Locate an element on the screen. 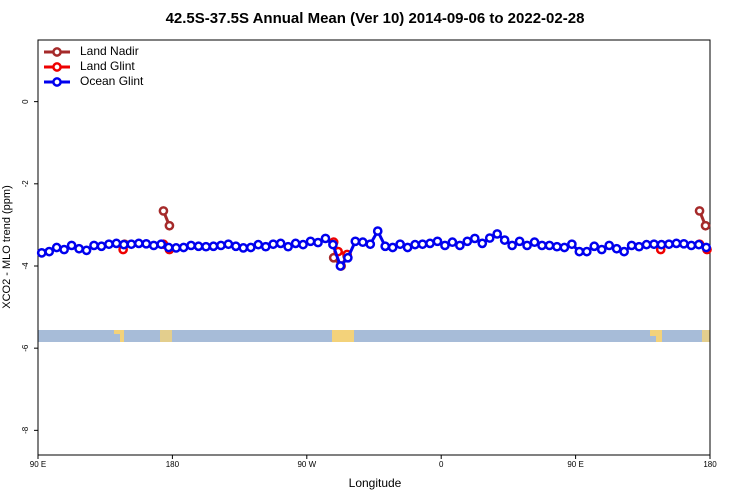 This screenshot has height=500, width=750. y-tick-label: -2 is located at coordinates (25, 184).